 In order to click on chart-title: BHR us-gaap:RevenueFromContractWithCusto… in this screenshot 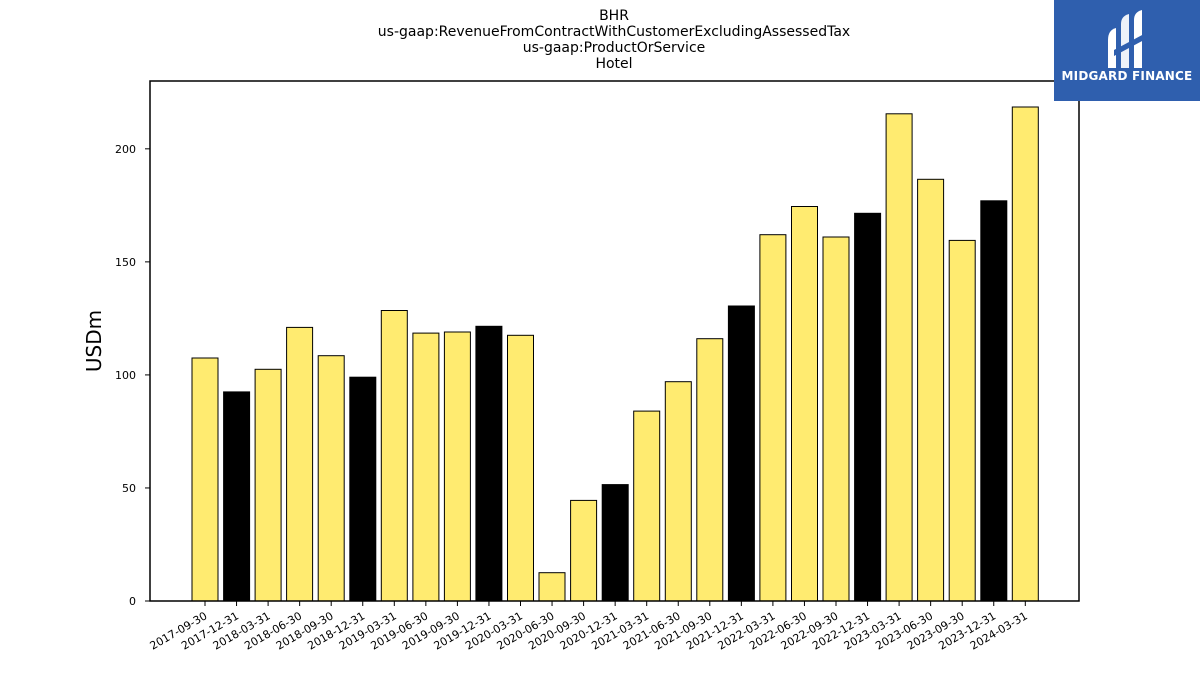, I will do `click(614, 40)`.